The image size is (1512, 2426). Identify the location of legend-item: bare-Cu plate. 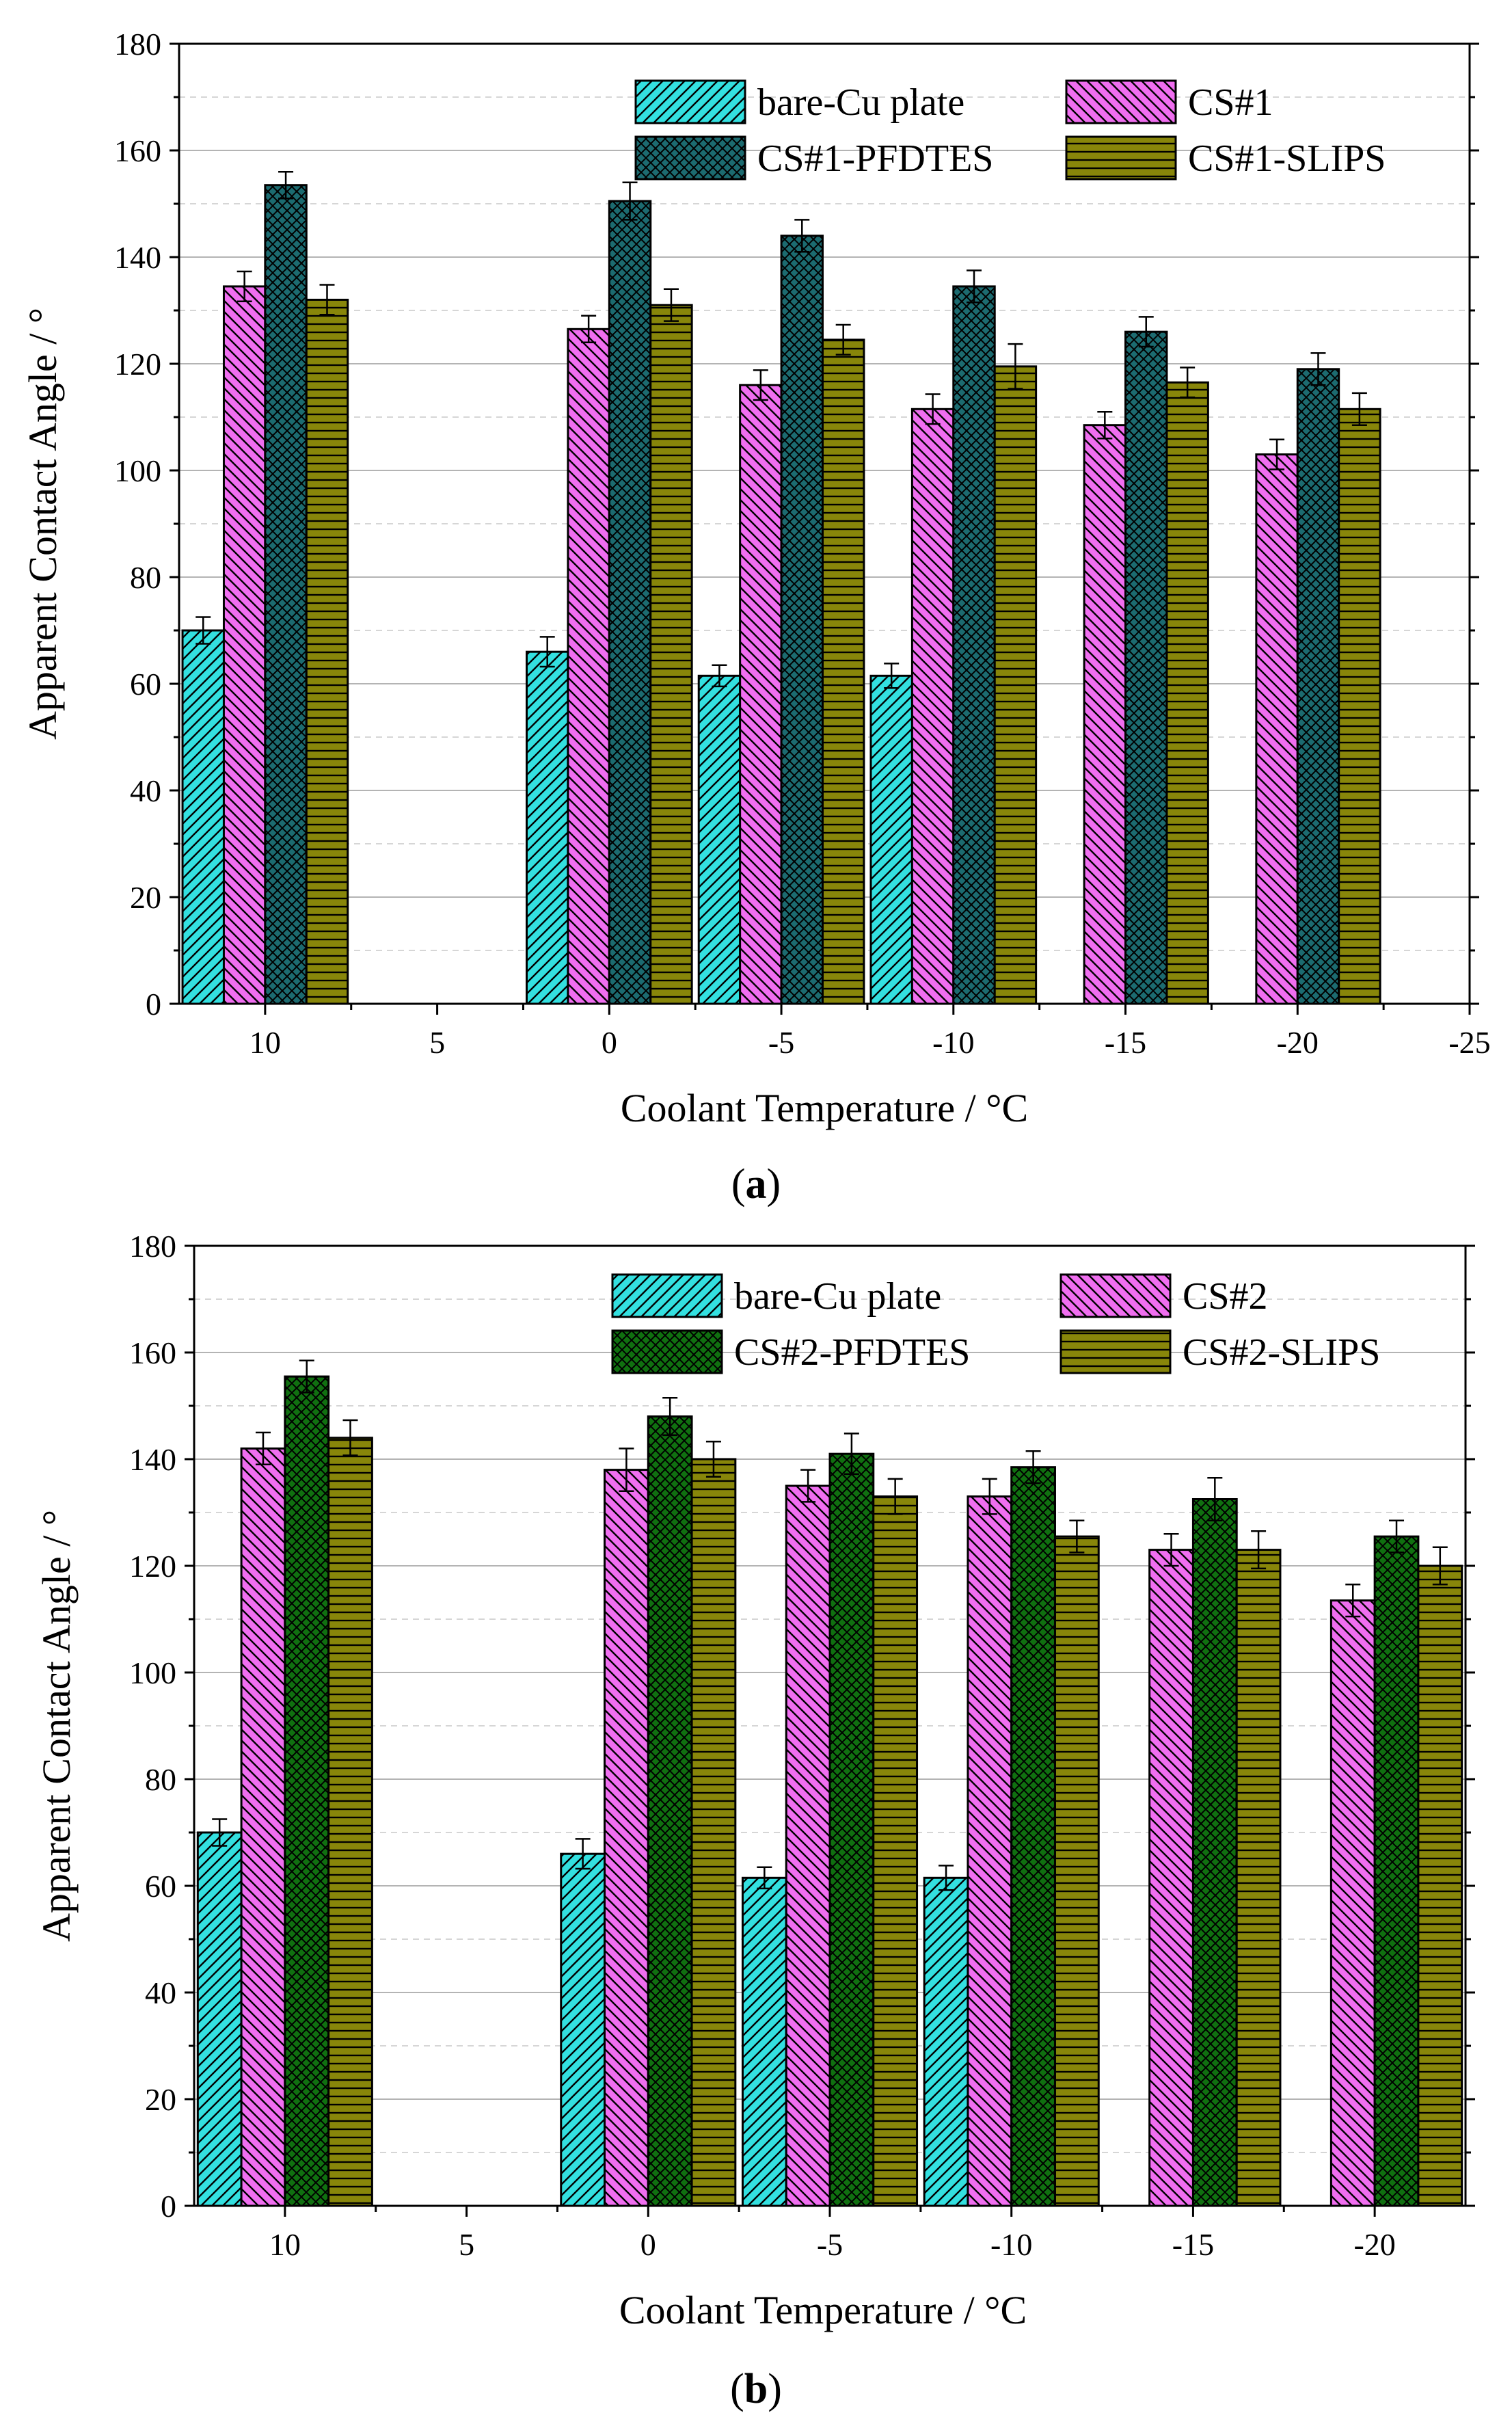
(799, 102).